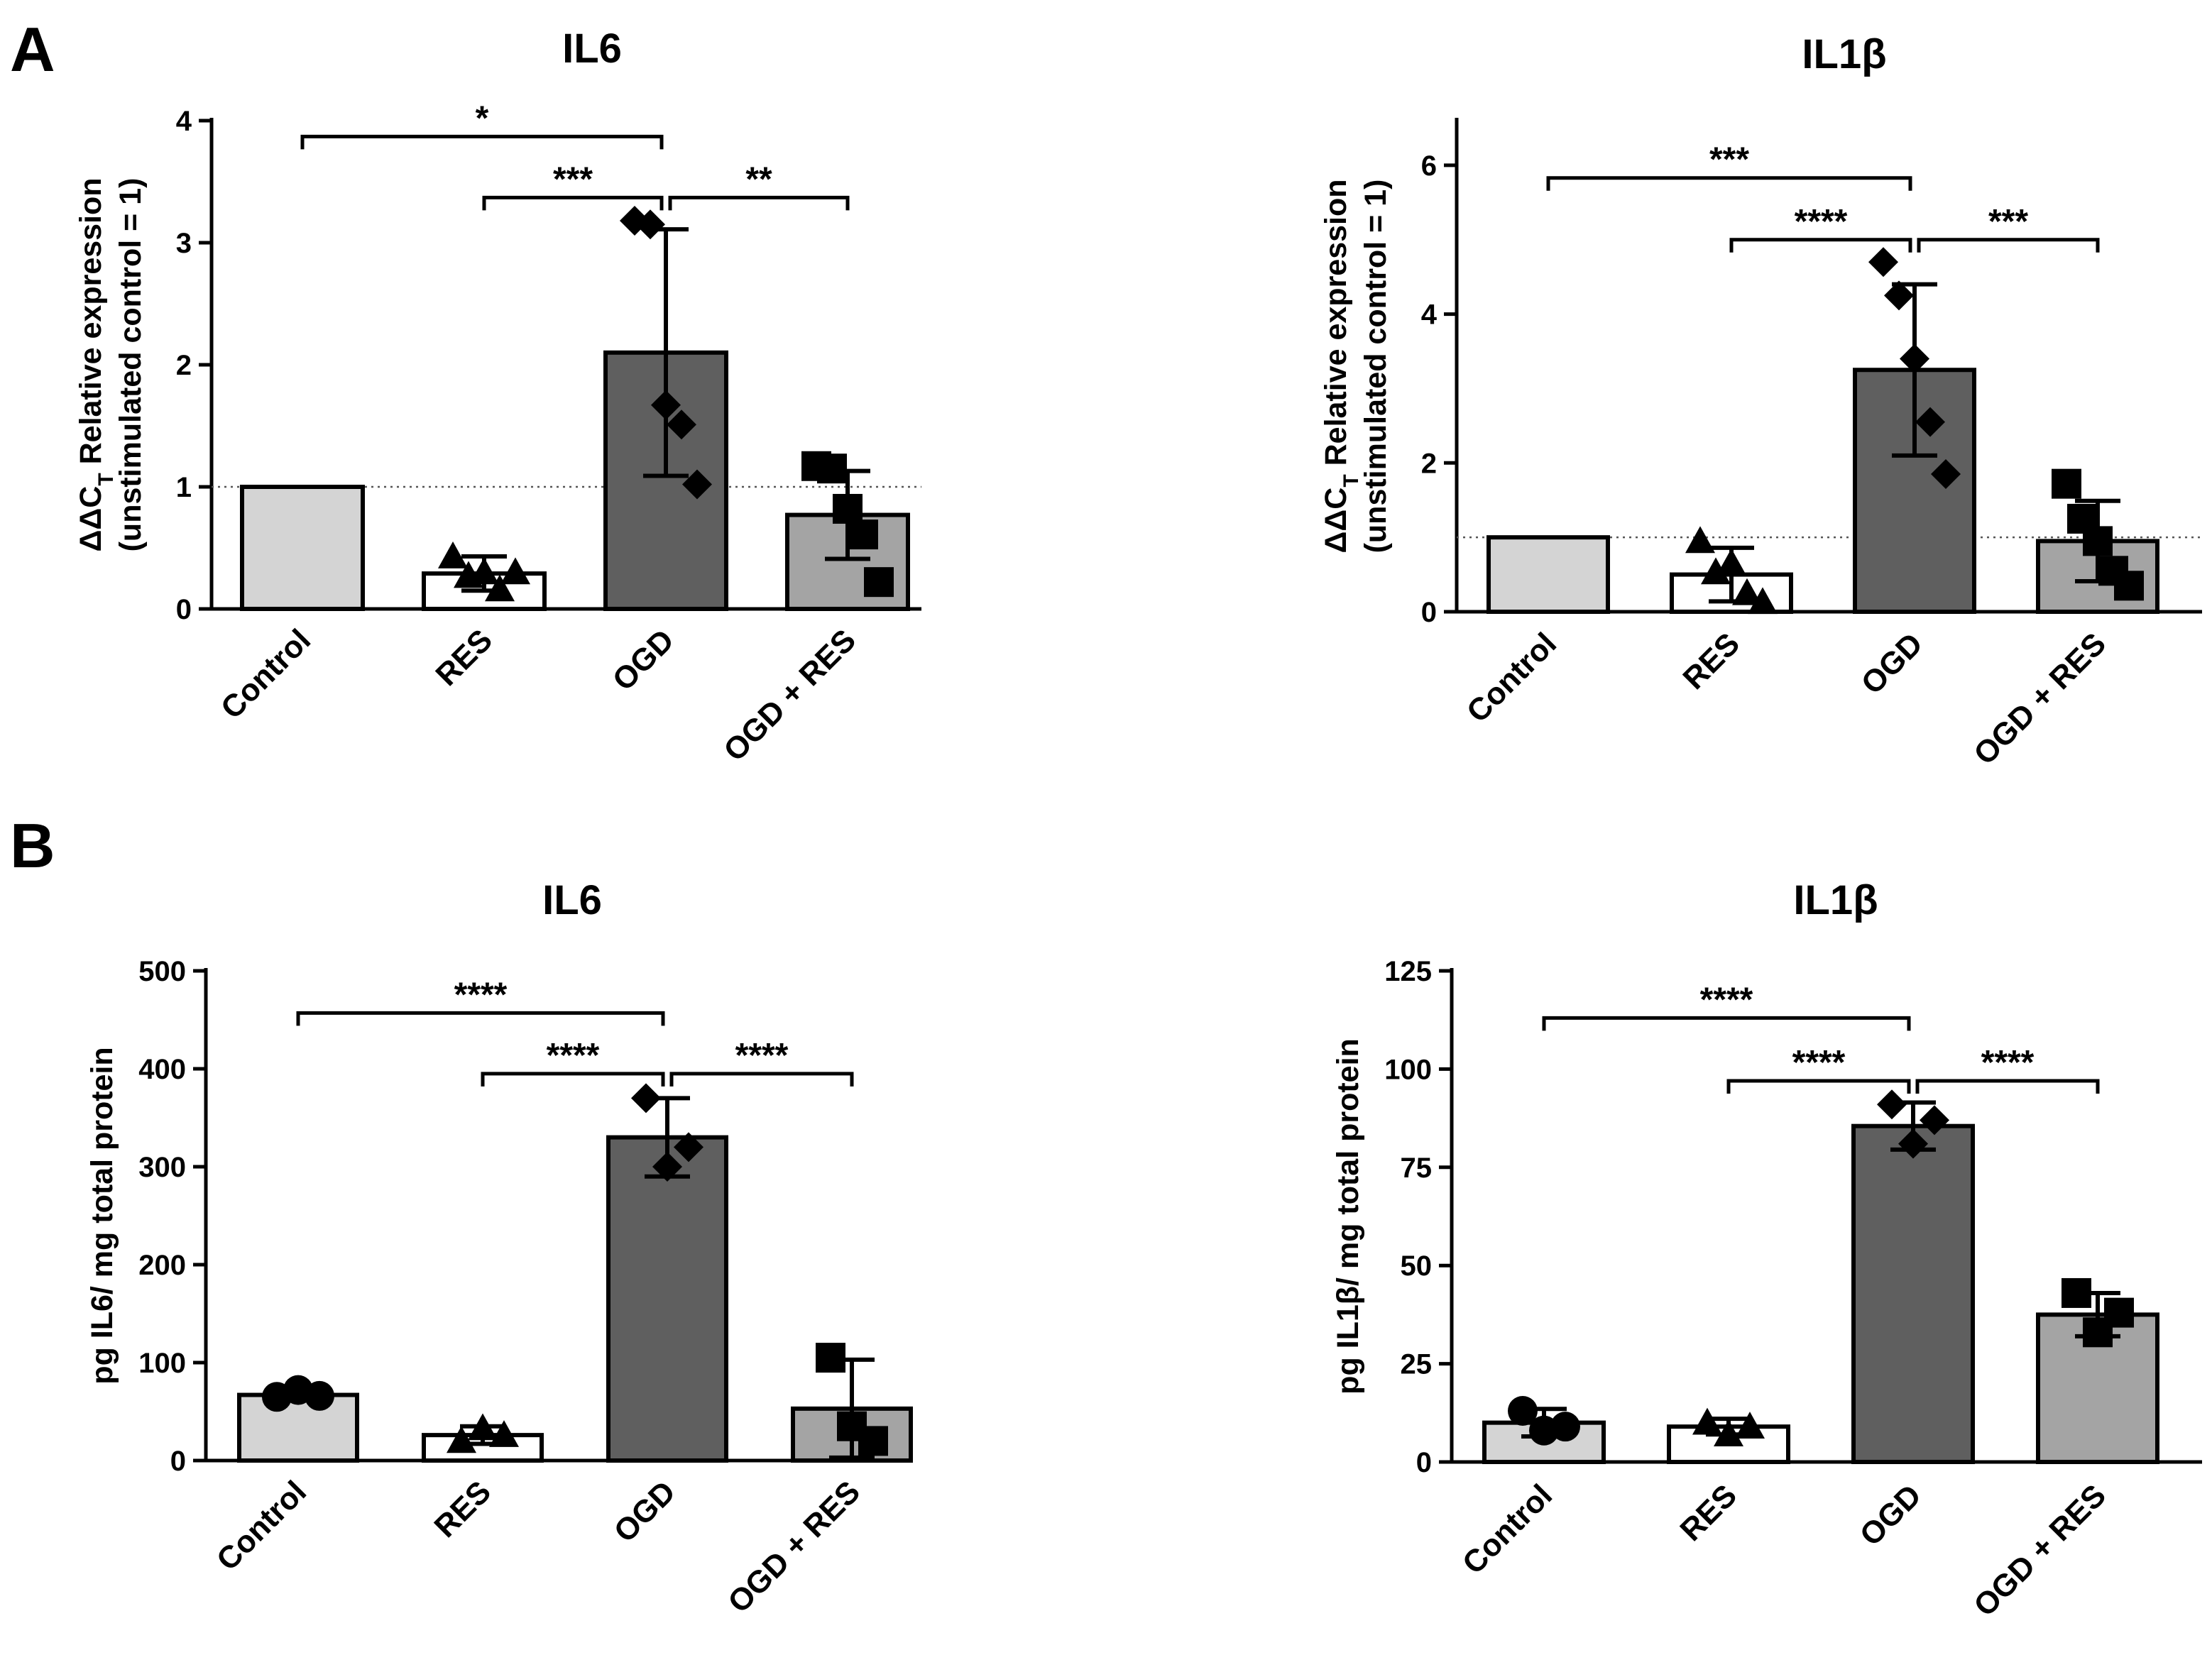 The width and height of the screenshot is (2212, 1655). Describe the element at coordinates (1348, 1216) in the screenshot. I see `y-axis-label: pg IL1β/ mg total protein` at that location.